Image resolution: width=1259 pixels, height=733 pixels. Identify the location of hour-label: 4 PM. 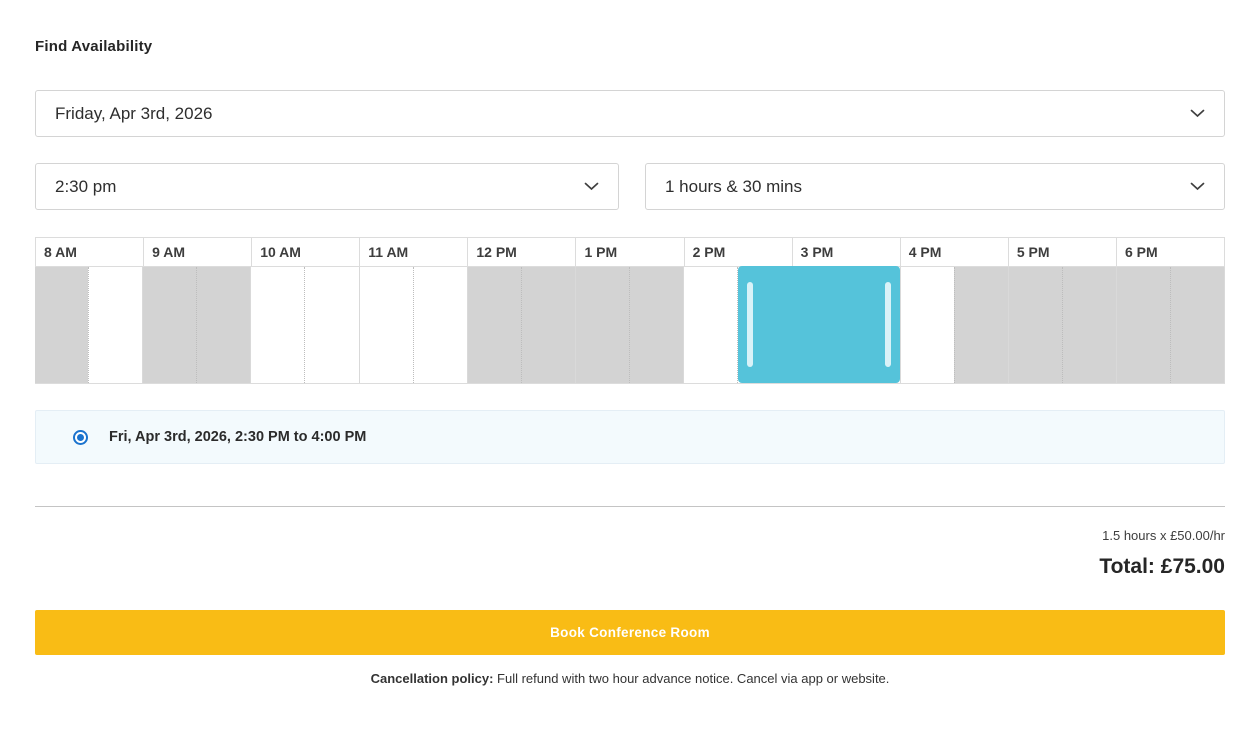
(955, 252).